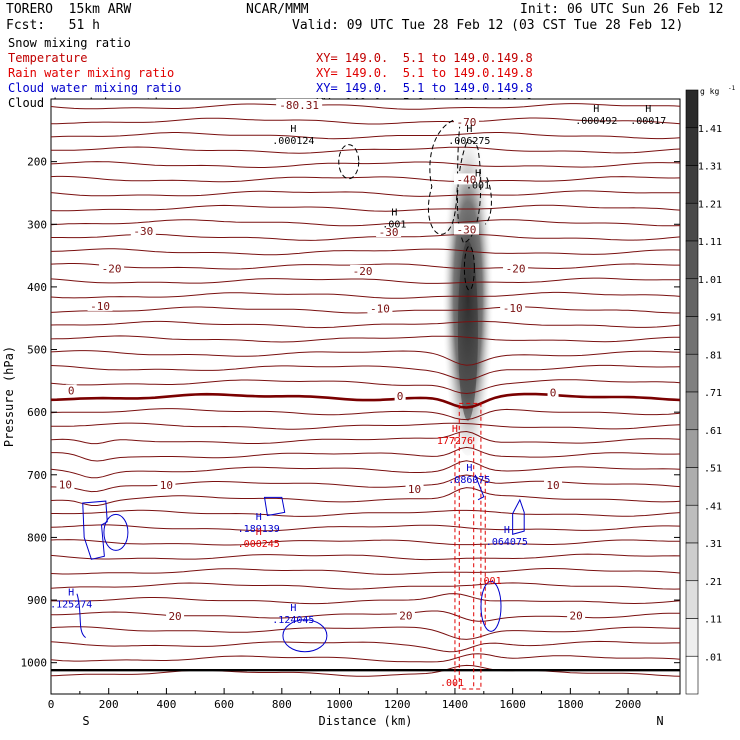  I want to click on colorbar-unit-exponent: -1, so click(732, 88).